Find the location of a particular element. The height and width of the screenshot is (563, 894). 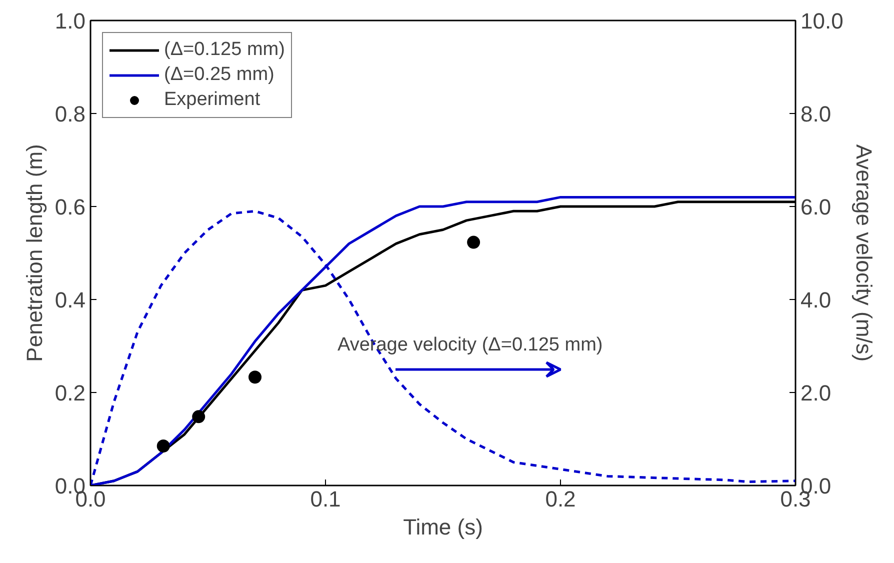

y-tick-label: 0.4 is located at coordinates (70, 300).